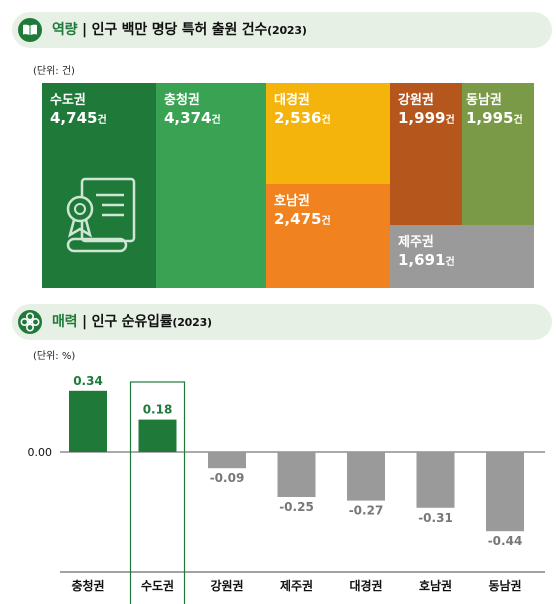 Image resolution: width=556 pixels, height=604 pixels. What do you see at coordinates (282, 322) in the screenshot?
I see `section-header-attraction: 매력 | 인구 순유입률(2023)` at bounding box center [282, 322].